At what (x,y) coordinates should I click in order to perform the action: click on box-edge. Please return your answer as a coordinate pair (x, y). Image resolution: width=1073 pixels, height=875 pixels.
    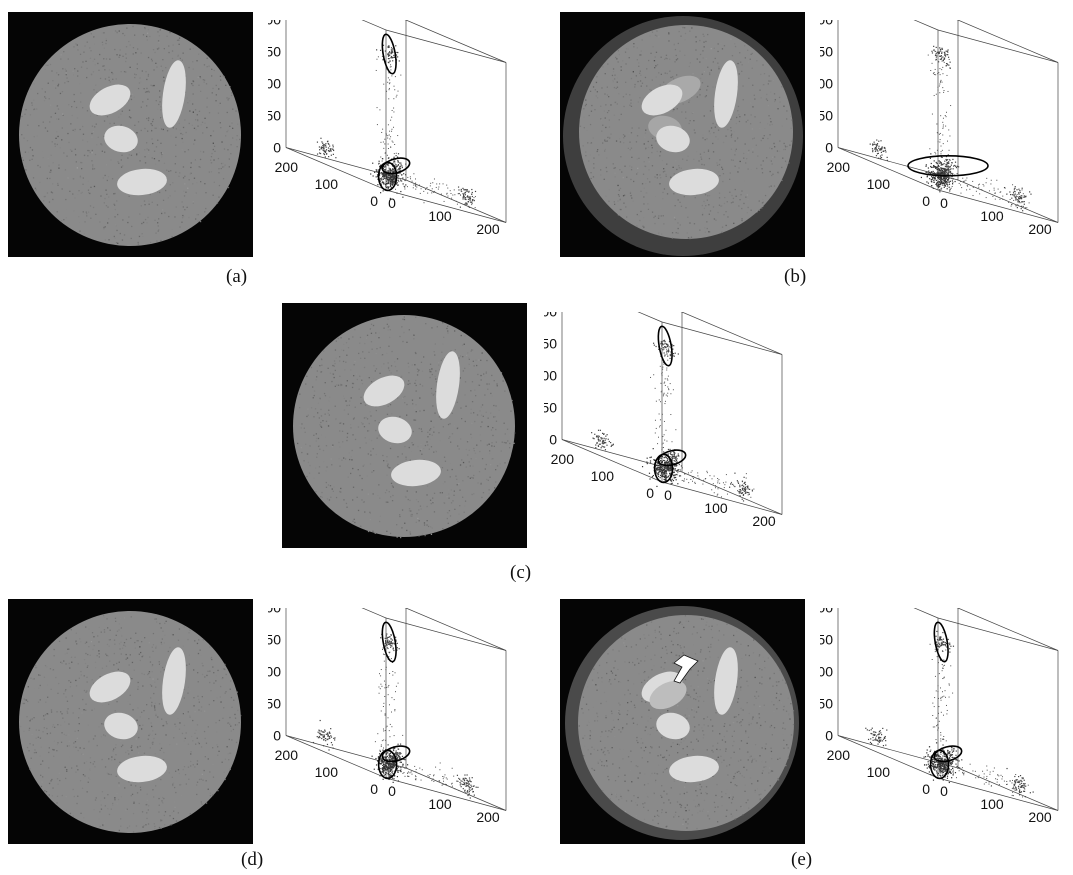
    Looking at the image, I should click on (722, 338).